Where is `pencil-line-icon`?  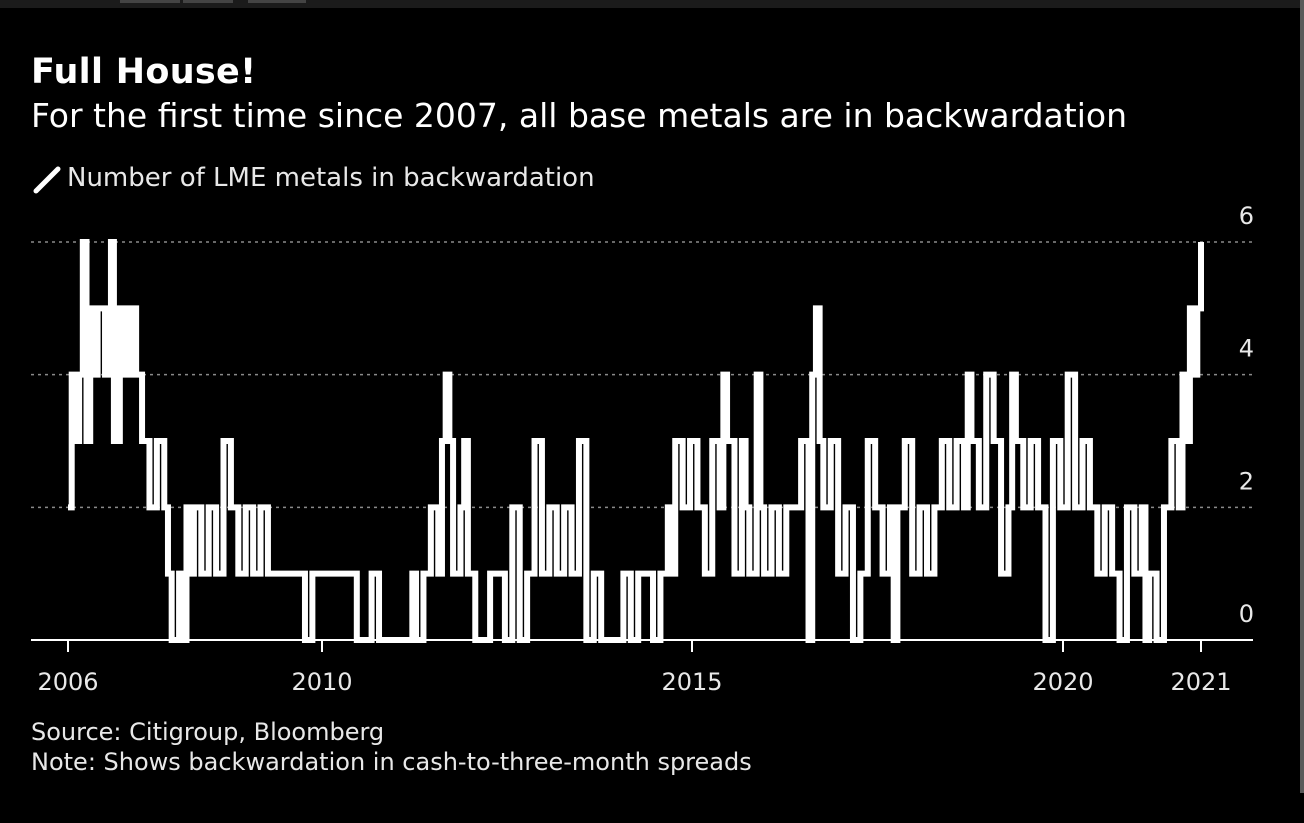
pencil-line-icon is located at coordinates (47, 179).